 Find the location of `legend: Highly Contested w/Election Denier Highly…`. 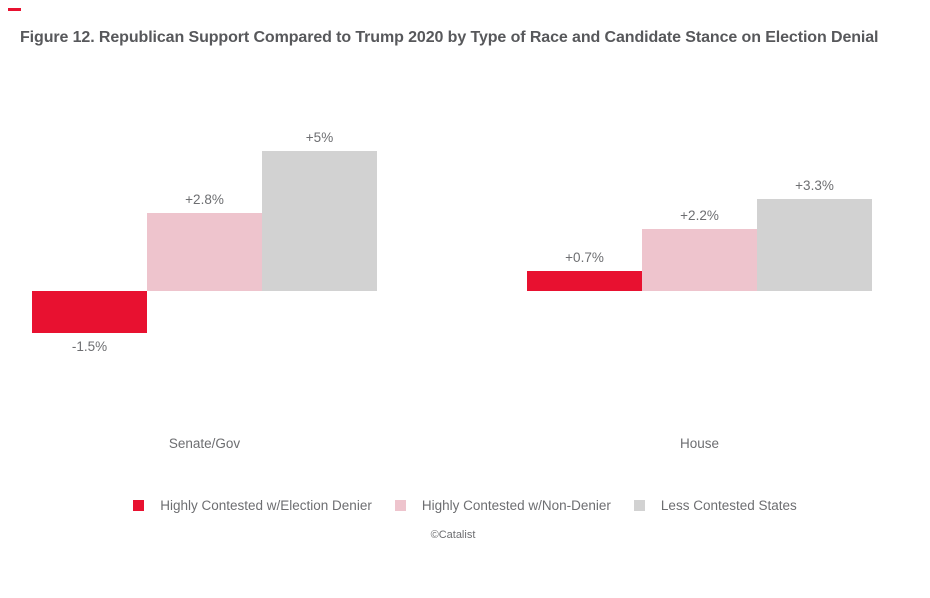

legend: Highly Contested w/Election Denier Highly… is located at coordinates (465, 505).